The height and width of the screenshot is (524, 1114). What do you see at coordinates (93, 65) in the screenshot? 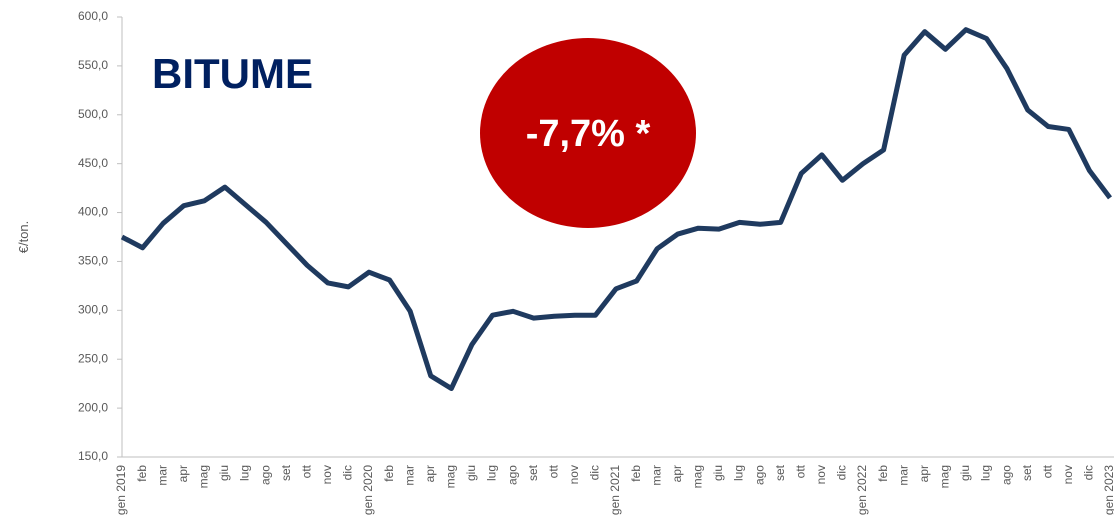
I see `y-tick-label: 550,0` at bounding box center [93, 65].